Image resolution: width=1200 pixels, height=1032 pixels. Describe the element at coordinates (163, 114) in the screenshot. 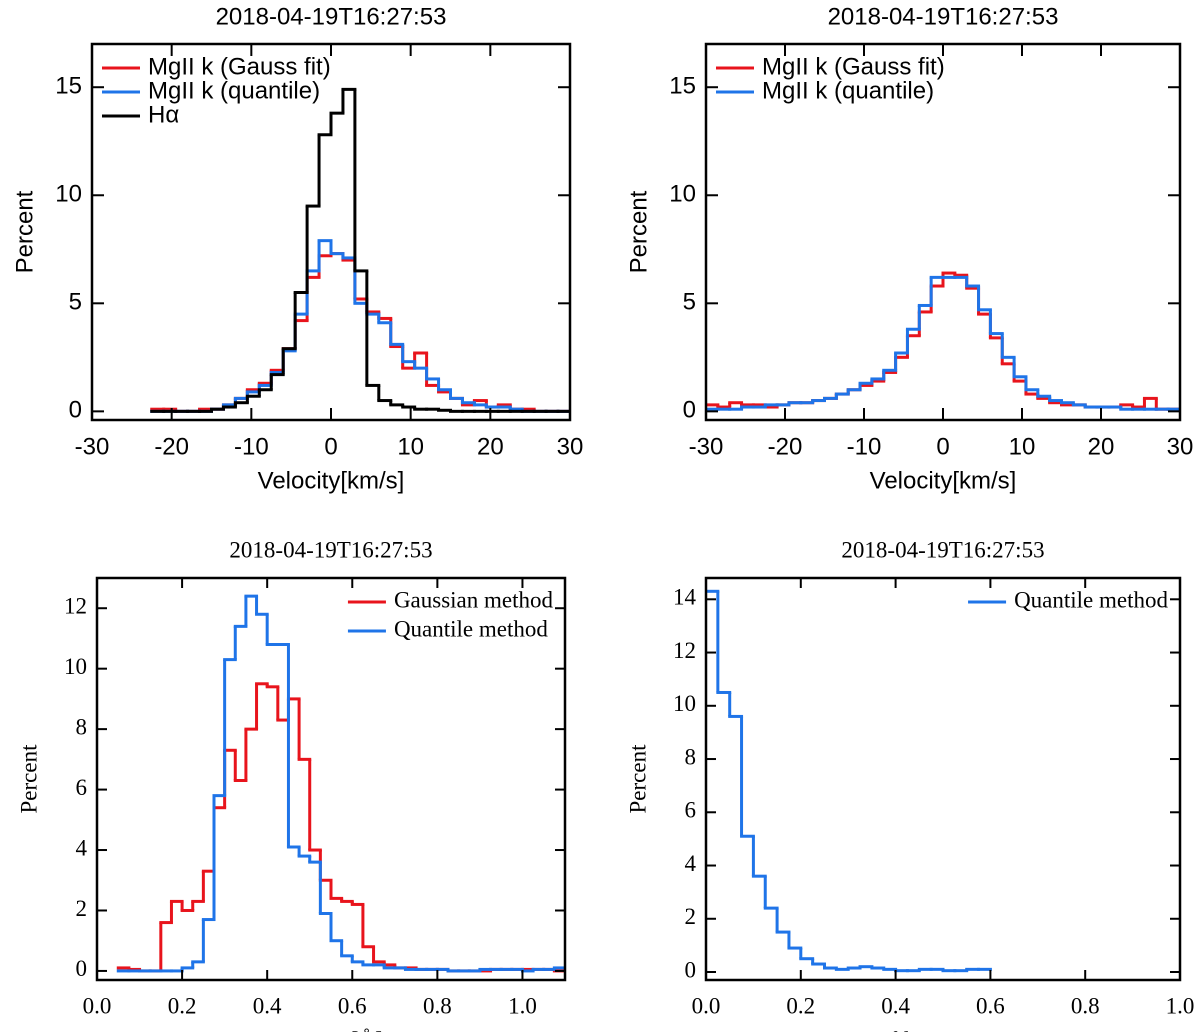

I see `legend-label: Hα` at that location.